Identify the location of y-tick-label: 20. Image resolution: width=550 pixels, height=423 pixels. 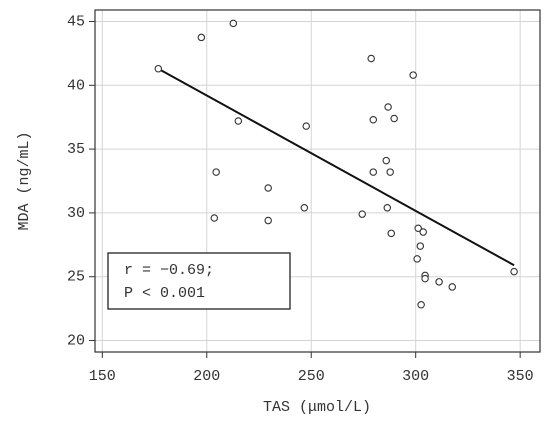
(76, 340).